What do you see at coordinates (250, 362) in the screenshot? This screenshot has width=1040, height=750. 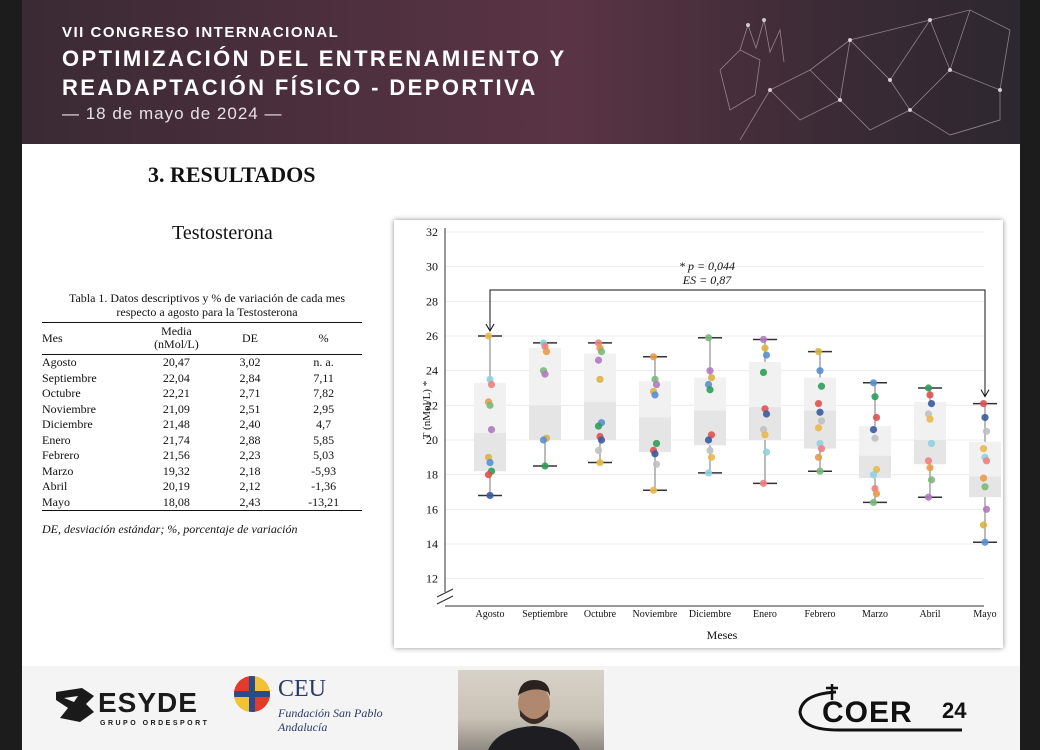 I see `cell-de: 3,02` at bounding box center [250, 362].